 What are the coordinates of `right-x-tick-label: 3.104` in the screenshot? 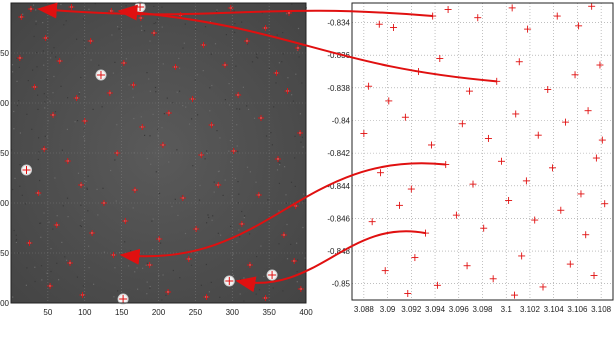 It's located at (554, 309).